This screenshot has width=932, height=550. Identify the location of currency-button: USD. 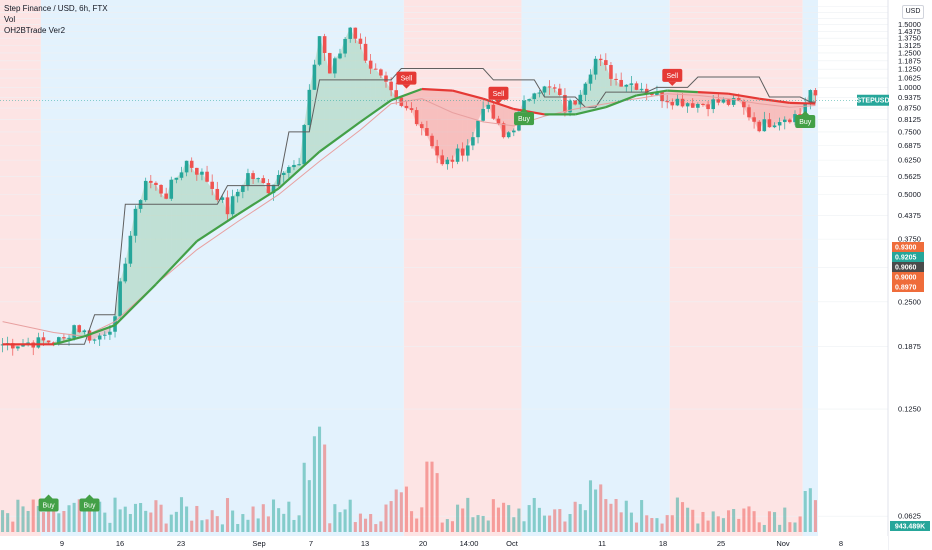
(913, 12).